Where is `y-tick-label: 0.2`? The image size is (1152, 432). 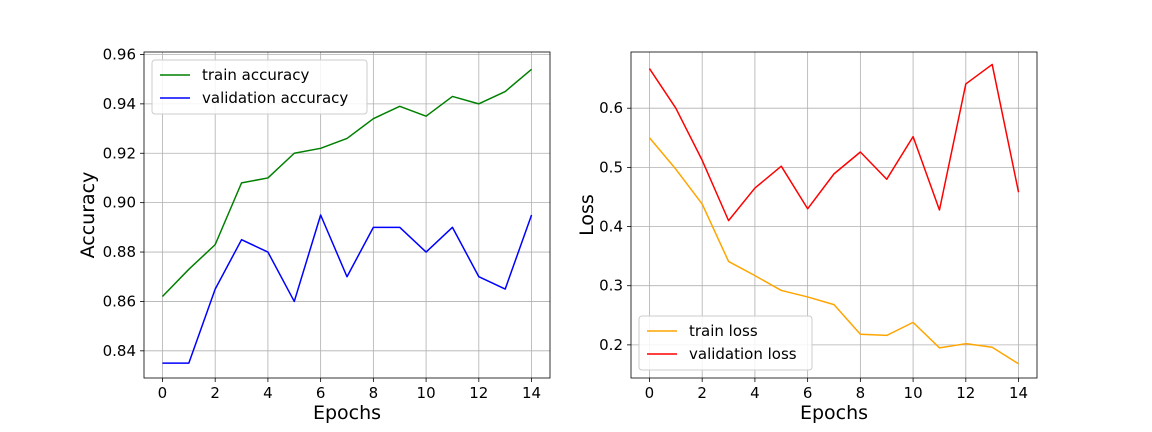
y-tick-label: 0.2 is located at coordinates (611, 345).